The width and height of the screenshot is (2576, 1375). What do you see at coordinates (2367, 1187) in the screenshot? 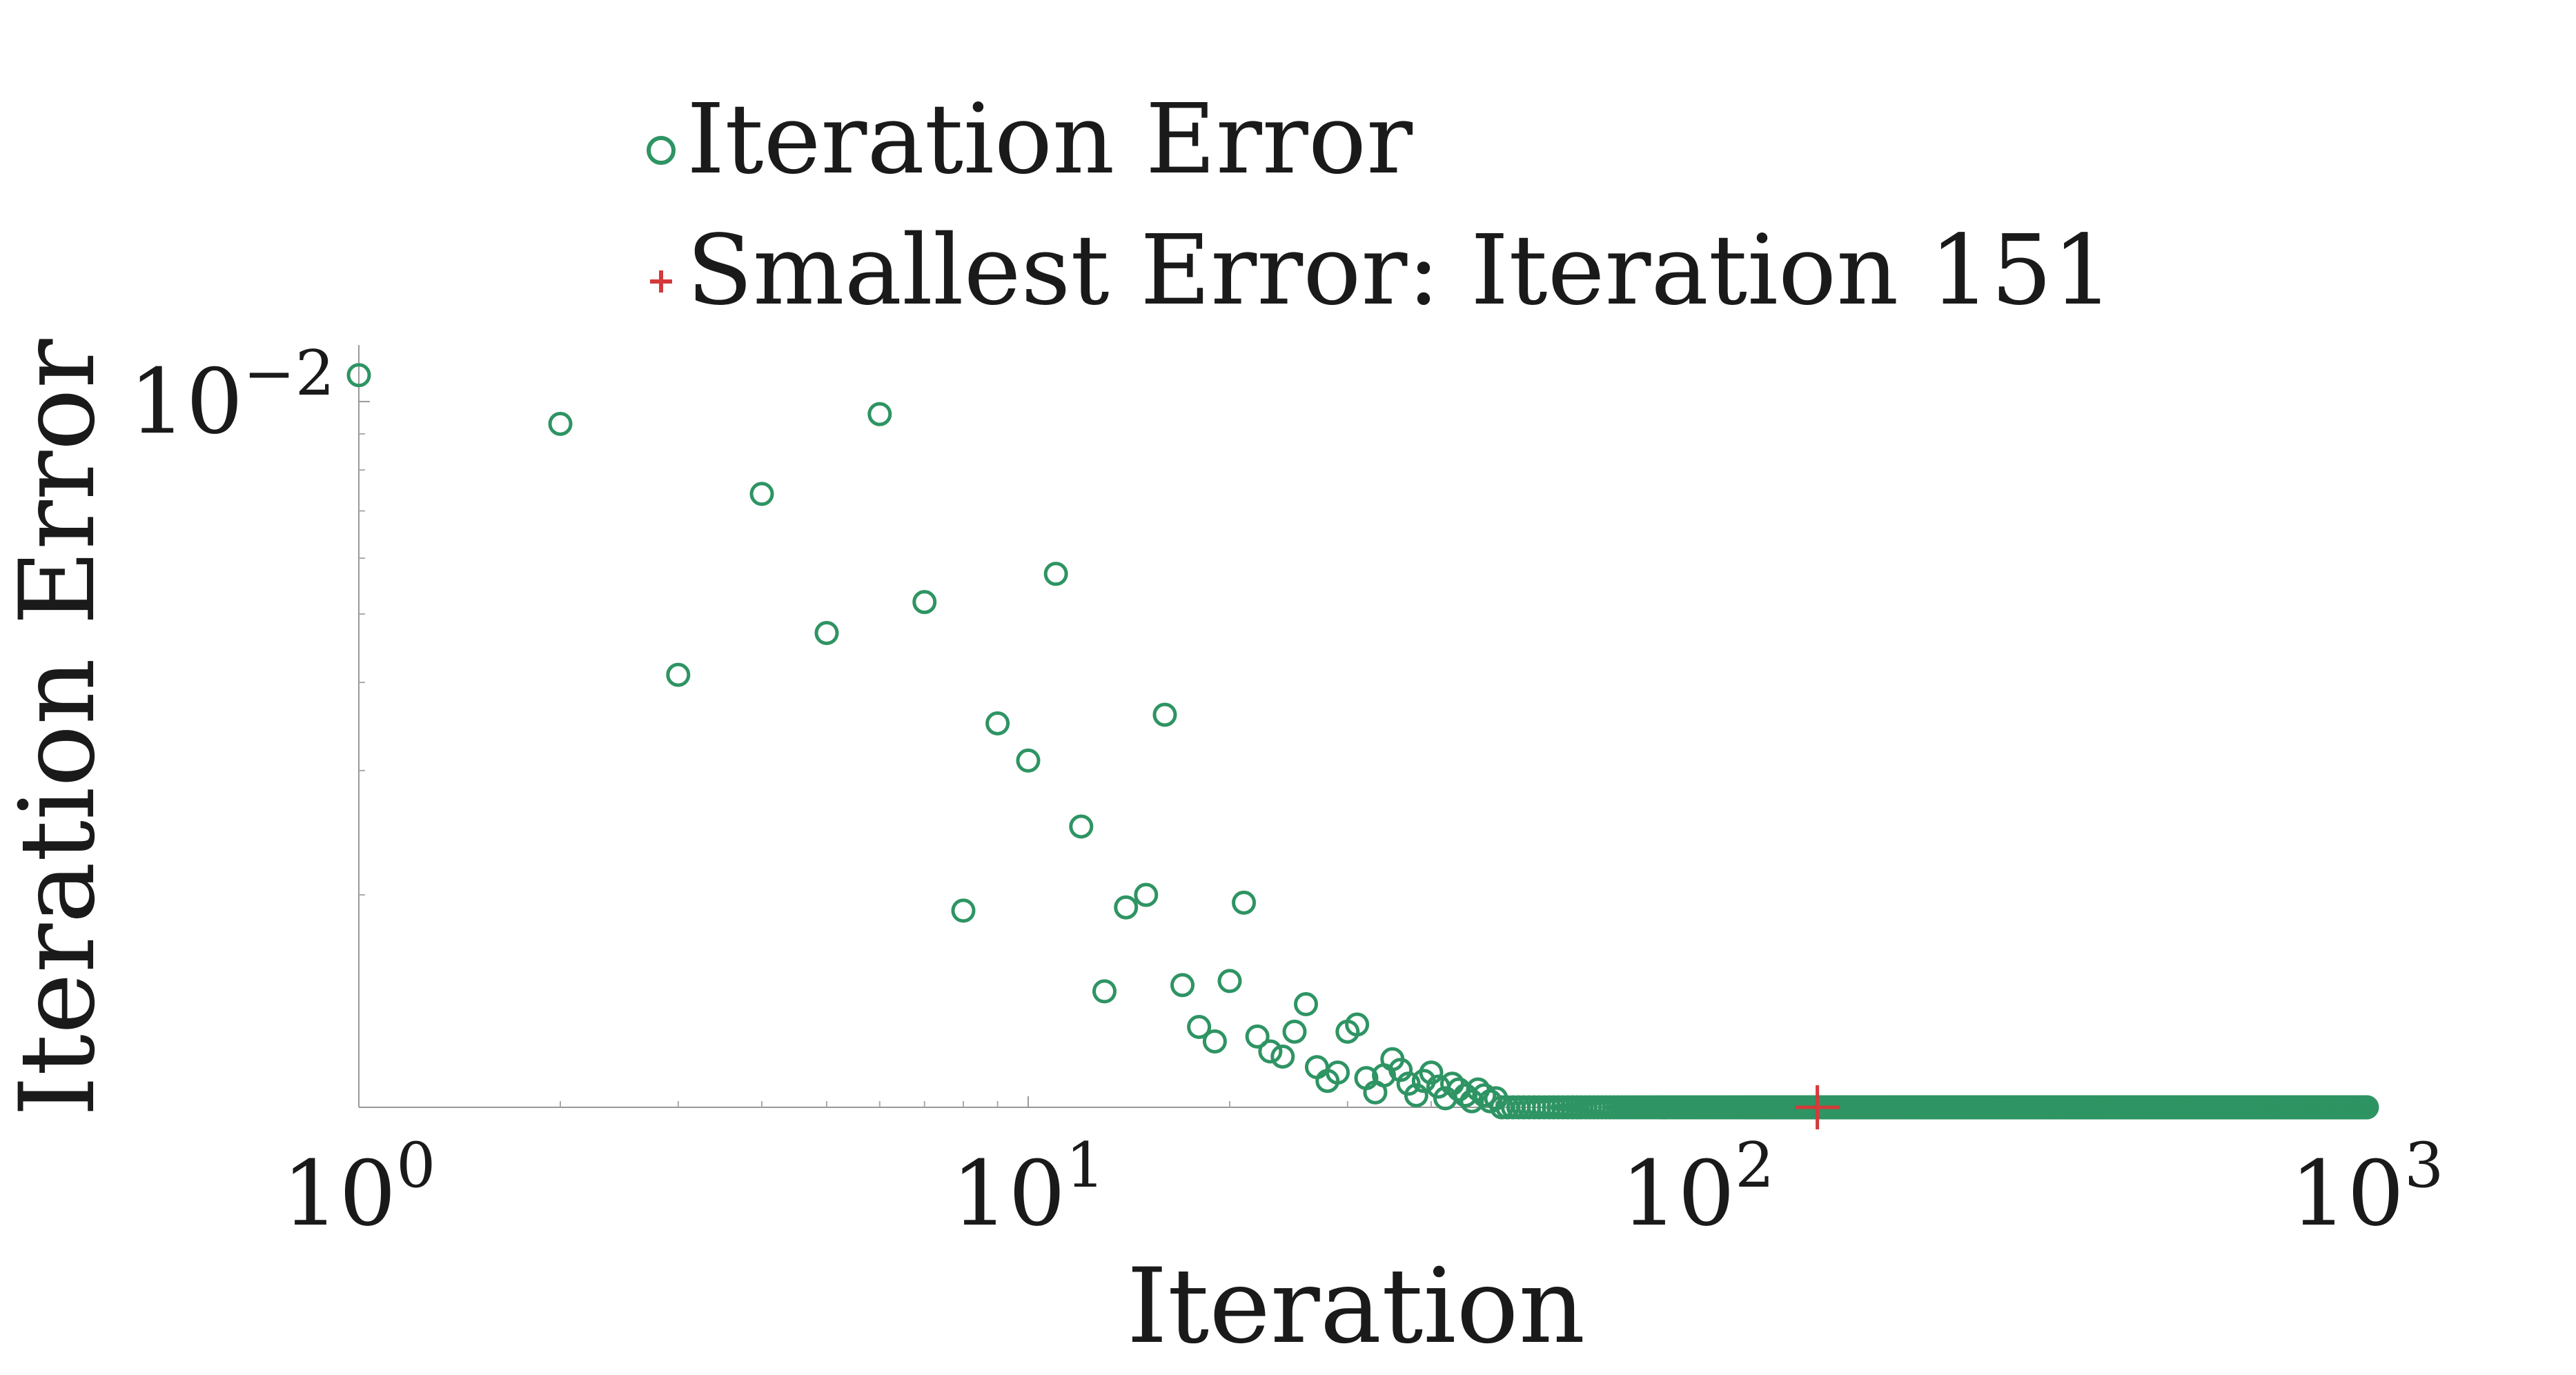
I see `x-tick-label: 10³` at bounding box center [2367, 1187].